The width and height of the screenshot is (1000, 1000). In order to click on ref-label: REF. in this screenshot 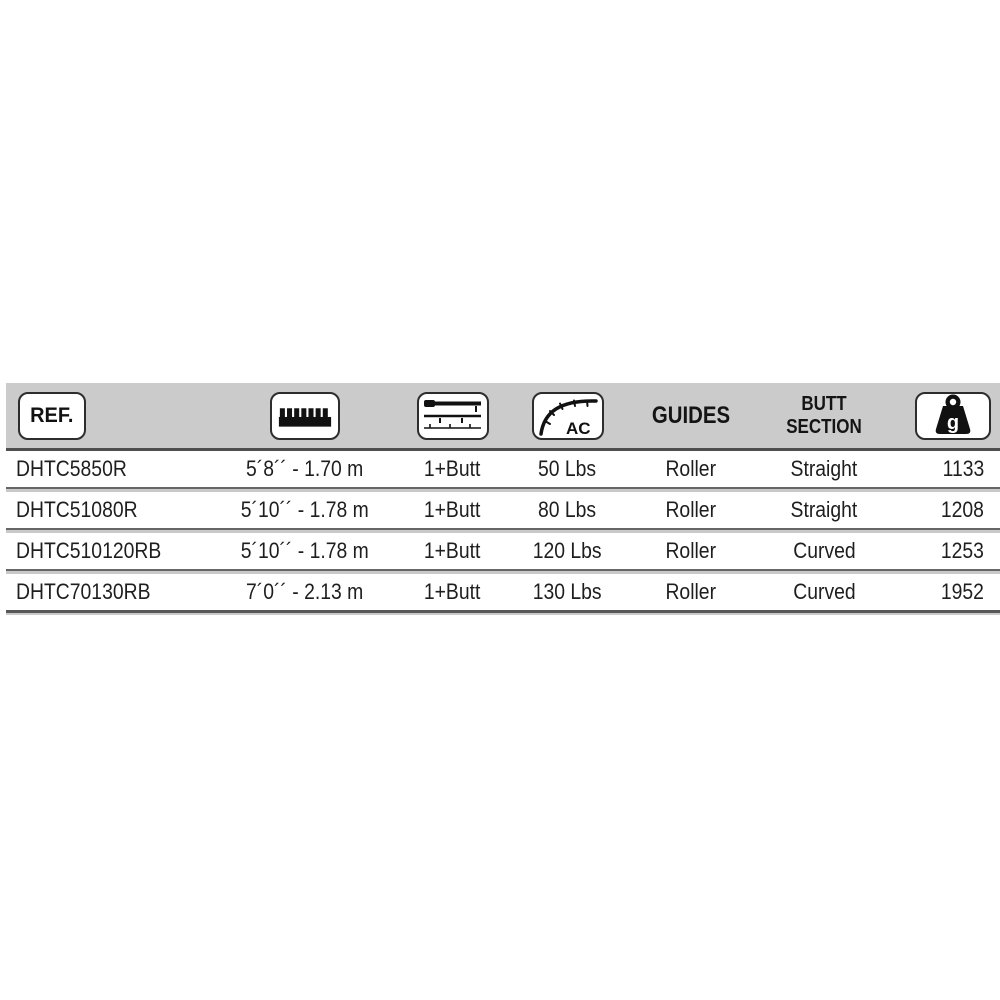, I will do `click(52, 415)`.